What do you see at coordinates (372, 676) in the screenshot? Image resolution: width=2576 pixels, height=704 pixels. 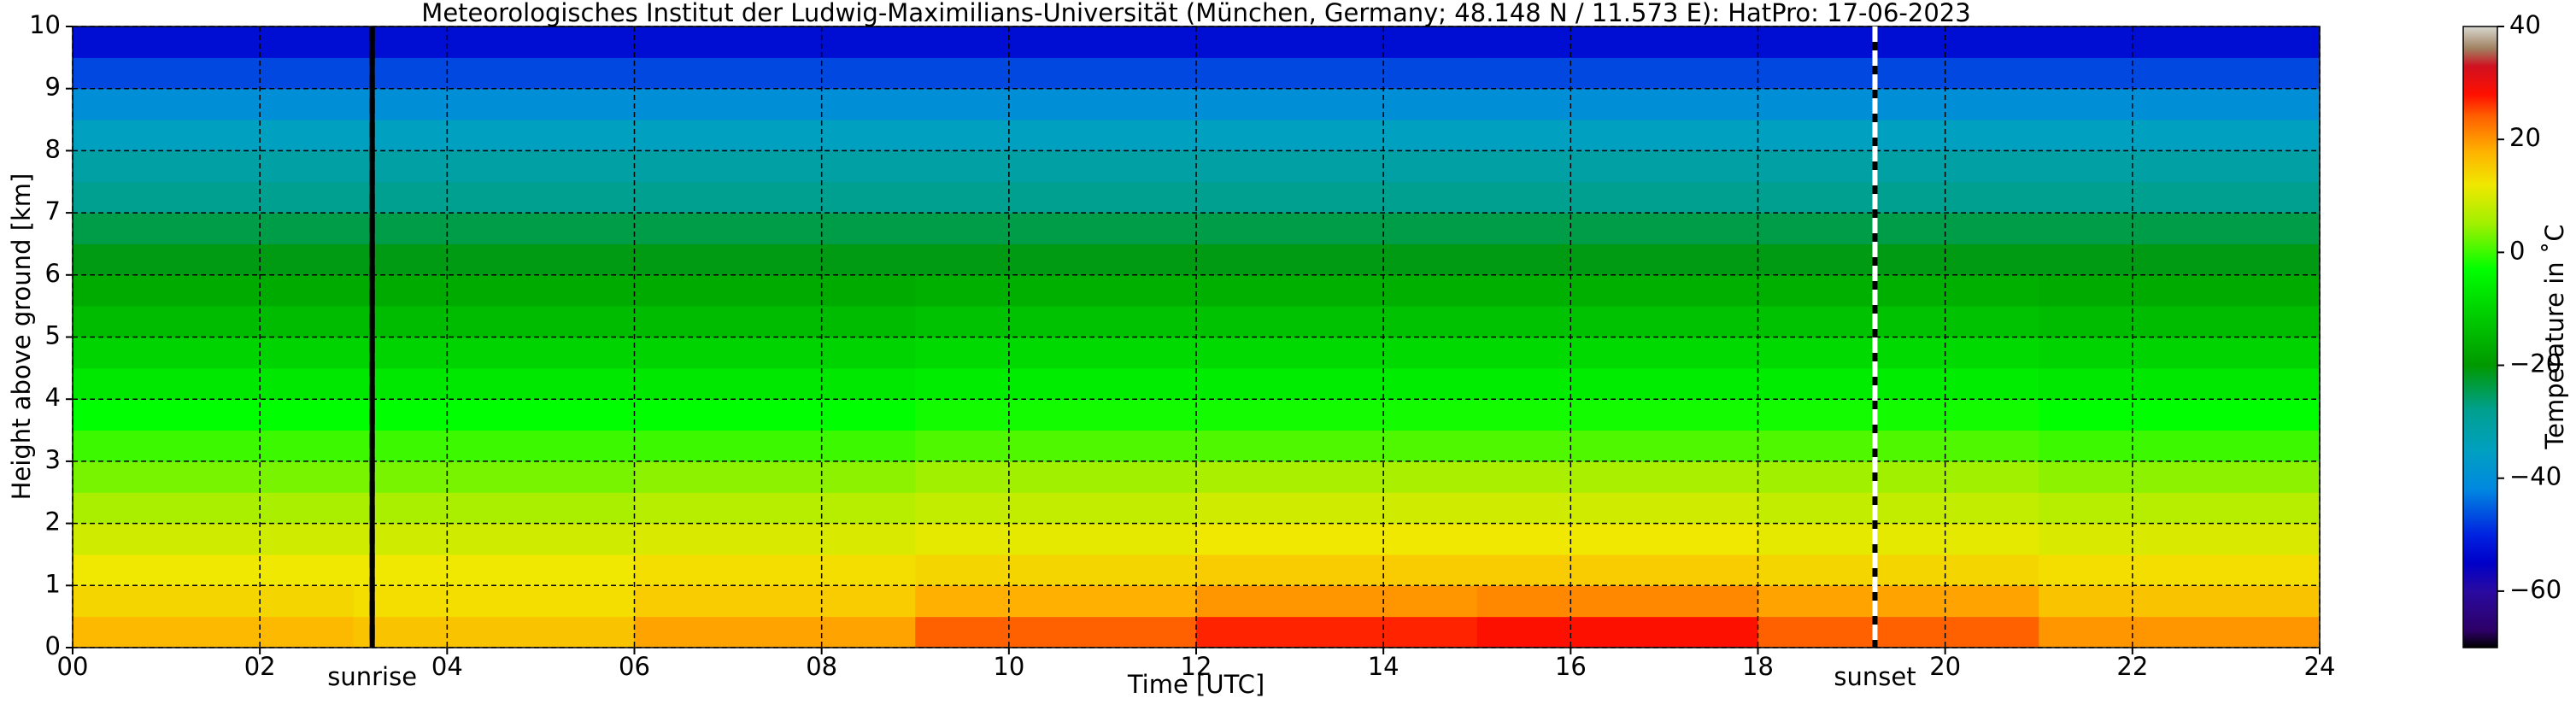 I see `annotation-label: sunrise` at bounding box center [372, 676].